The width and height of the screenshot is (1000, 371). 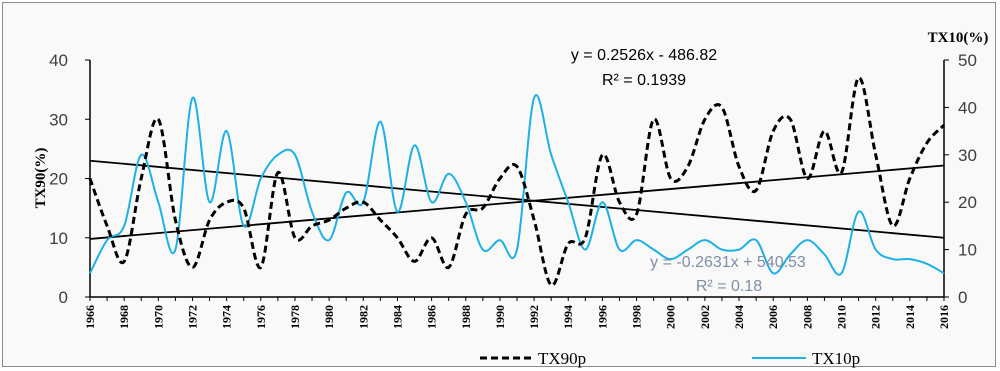 What do you see at coordinates (842, 317) in the screenshot?
I see `x-tick-label: 2010` at bounding box center [842, 317].